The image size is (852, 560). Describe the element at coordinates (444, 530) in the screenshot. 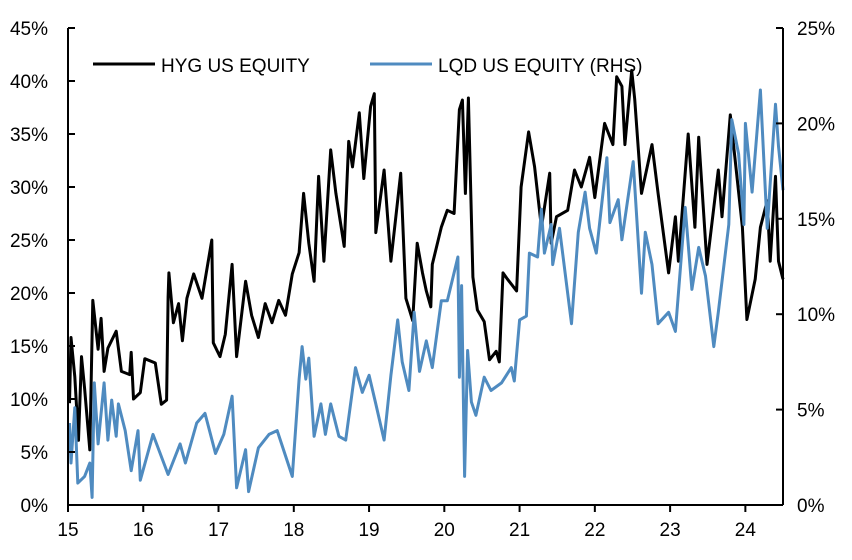

I see `x-tick-label: 20` at that location.